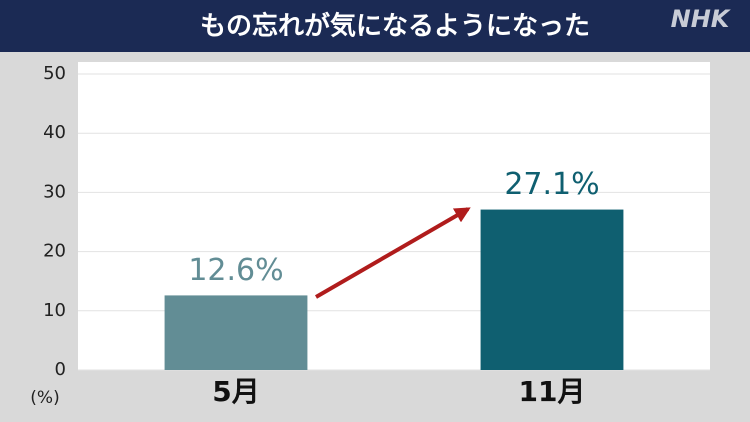 The height and width of the screenshot is (422, 750). I want to click on y-tick-label: 30, so click(54, 191).